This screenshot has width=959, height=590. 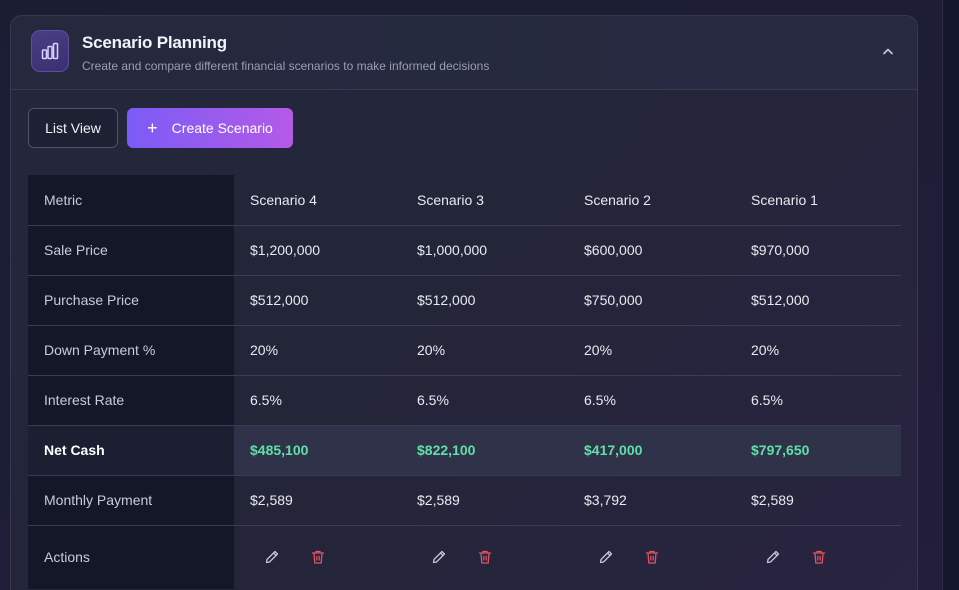 I want to click on column-header-scenario-3: Scenario 3, so click(x=484, y=200).